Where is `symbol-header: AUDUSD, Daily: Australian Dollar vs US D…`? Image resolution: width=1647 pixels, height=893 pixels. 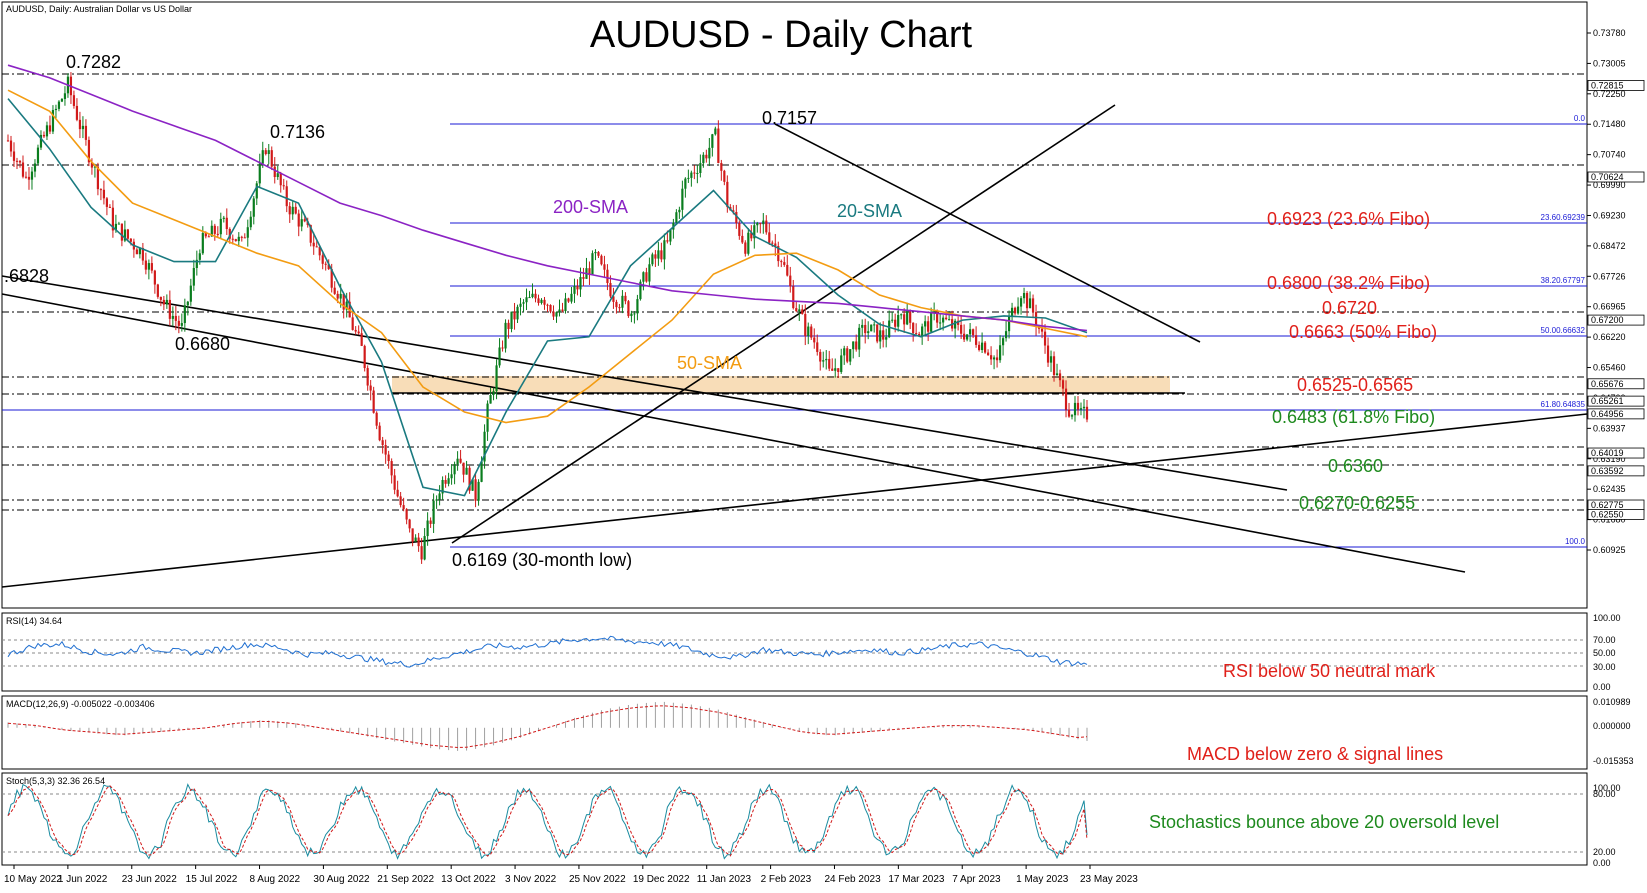
symbol-header: AUDUSD, Daily: Australian Dollar vs US D… is located at coordinates (99, 9).